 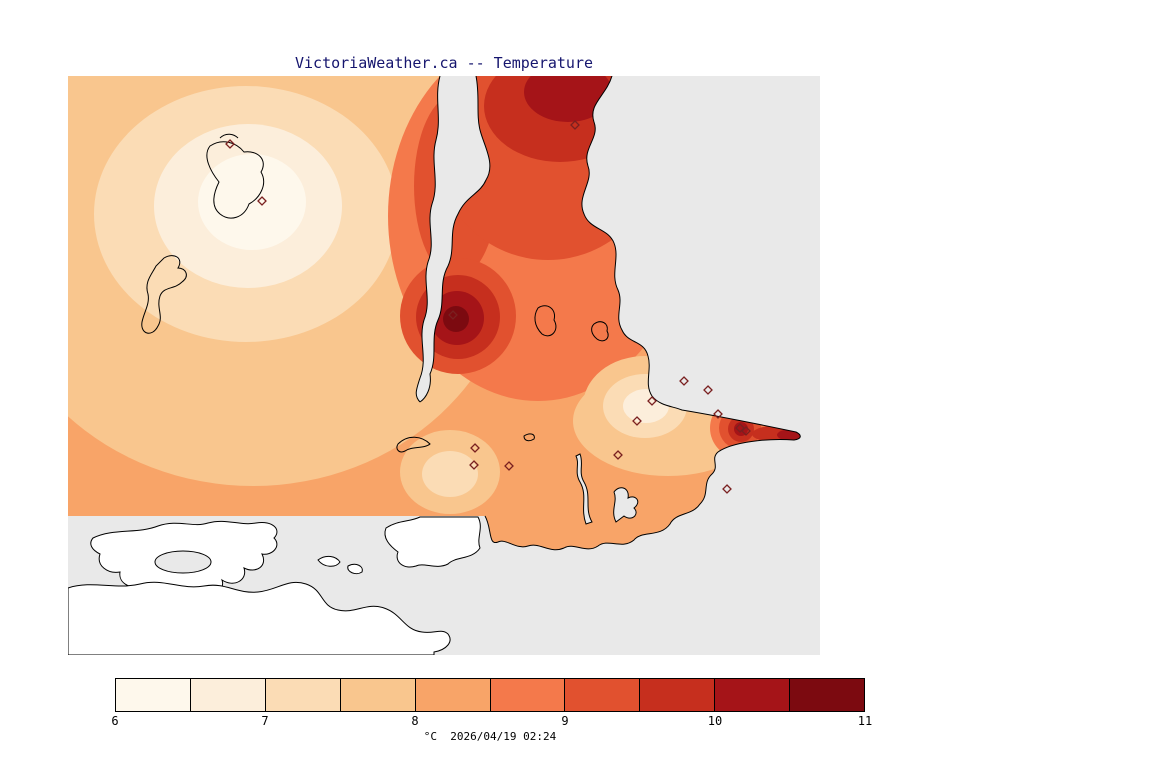 I want to click on colorbar-ticks: 6 7 8 9 10 11, so click(x=491, y=720).